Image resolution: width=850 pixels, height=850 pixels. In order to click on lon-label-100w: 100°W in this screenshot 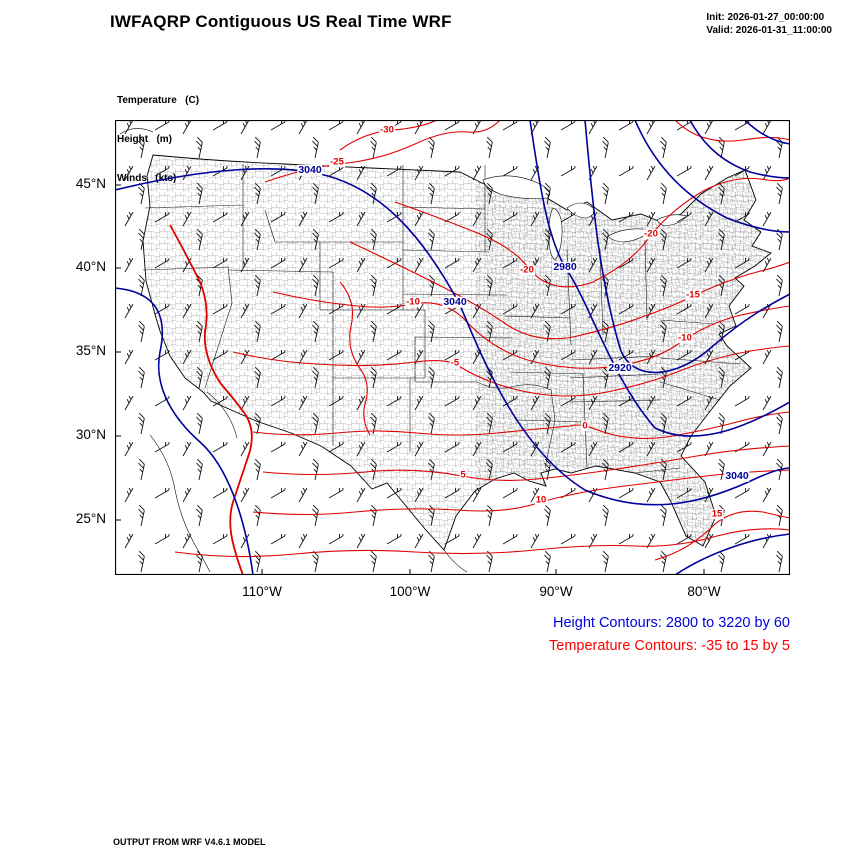, I will do `click(410, 591)`.